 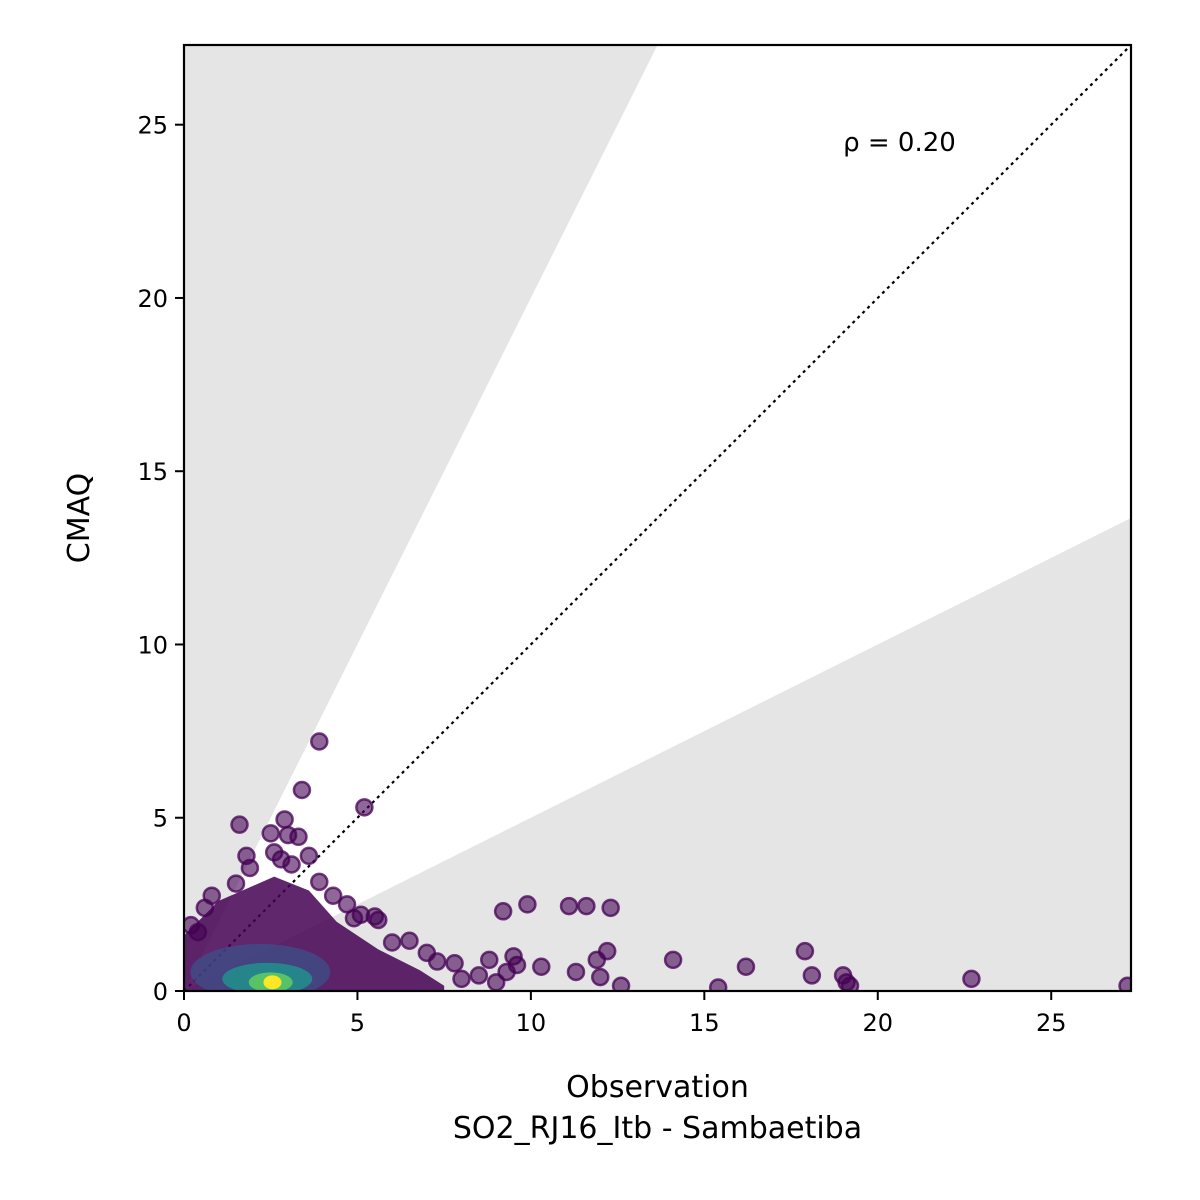 What do you see at coordinates (272, 982) in the screenshot?
I see `density-peak` at bounding box center [272, 982].